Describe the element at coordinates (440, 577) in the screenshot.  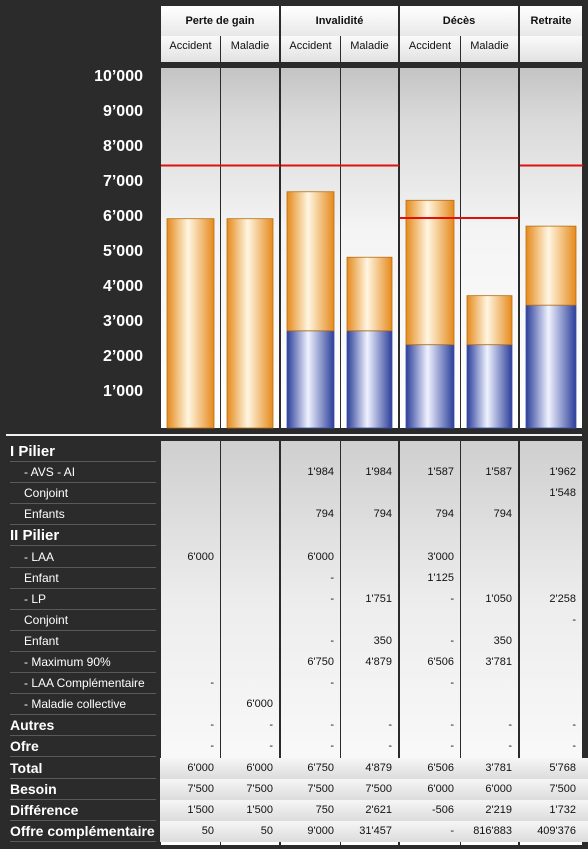
I see `table-cell: 1'125` at that location.